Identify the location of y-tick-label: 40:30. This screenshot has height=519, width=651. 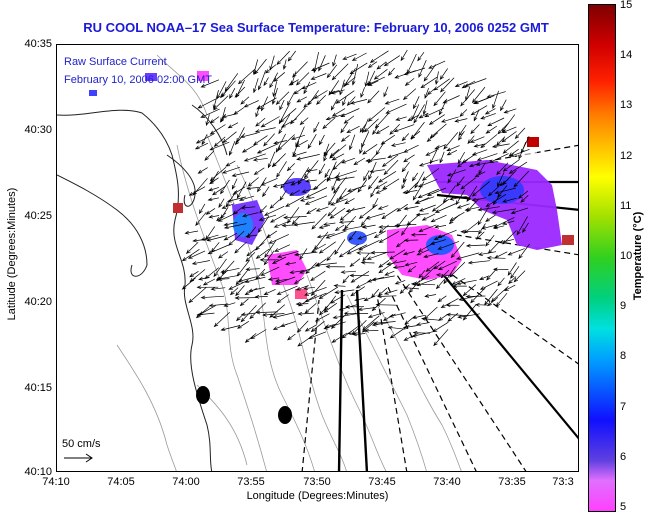
(38, 130).